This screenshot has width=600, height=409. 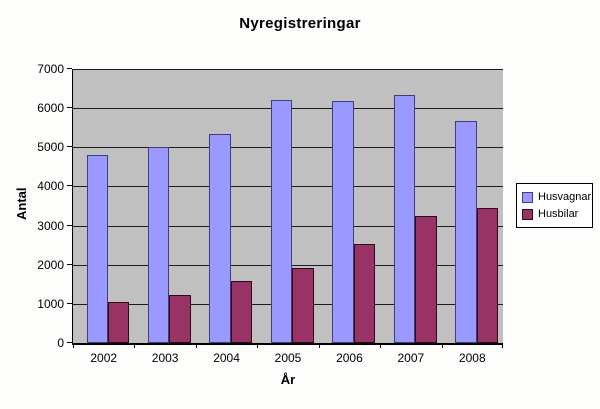 I want to click on y-tick-label-6000: 6000, so click(x=50, y=108).